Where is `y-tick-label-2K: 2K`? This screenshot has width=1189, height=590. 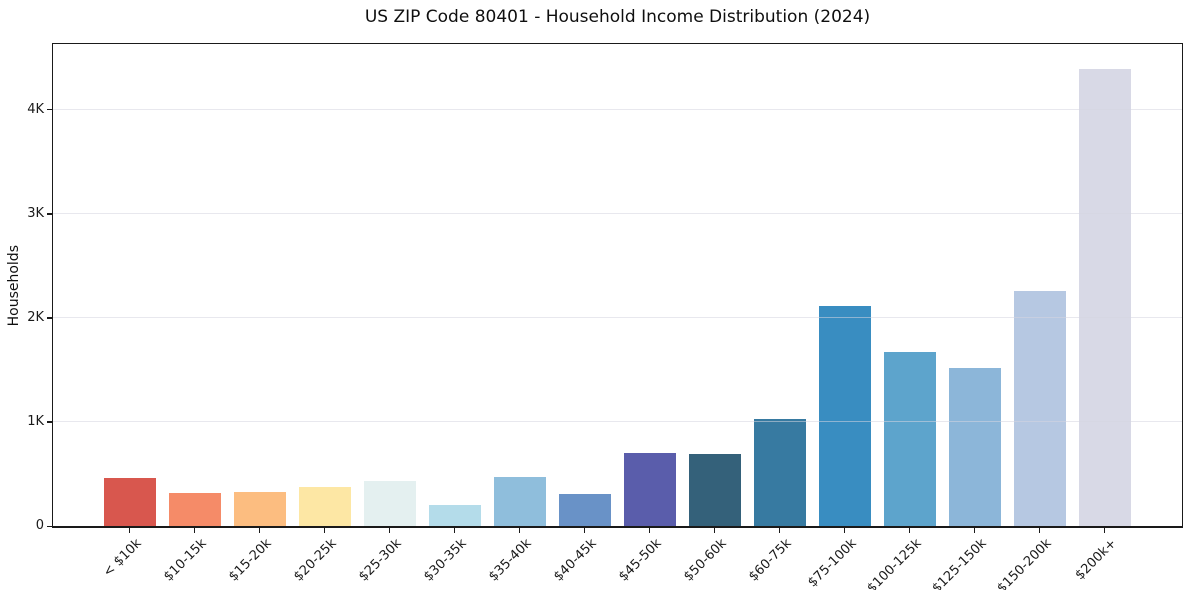
y-tick-label-2K: 2K is located at coordinates (35, 317).